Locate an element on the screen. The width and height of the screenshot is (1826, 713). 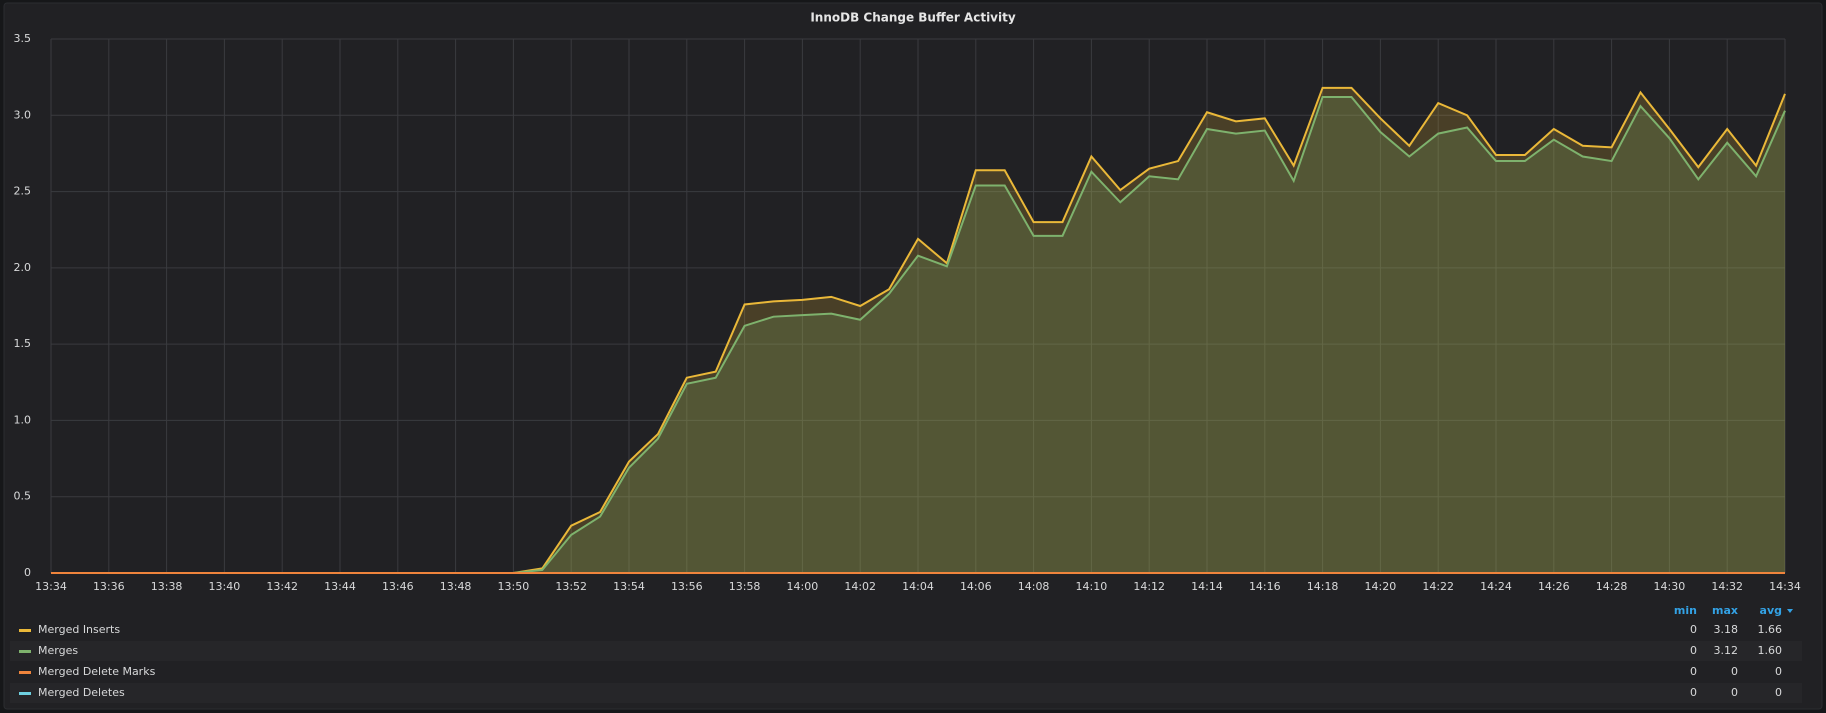
x-tick-label: 14:12 is located at coordinates (1149, 586).